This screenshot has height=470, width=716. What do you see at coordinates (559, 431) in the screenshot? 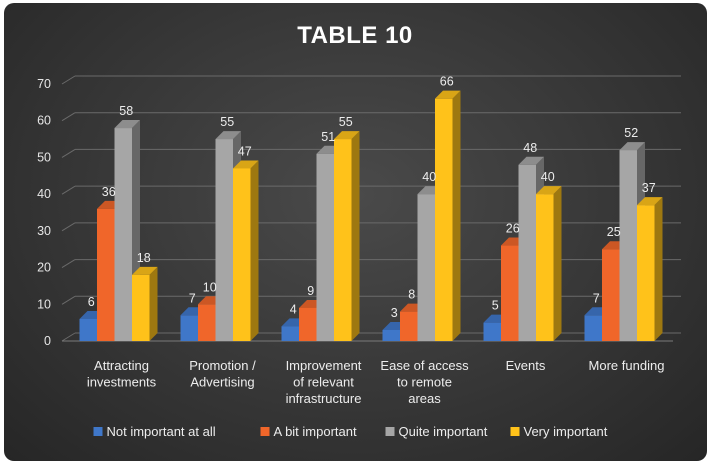
I see `legend-item: Very important` at bounding box center [559, 431].